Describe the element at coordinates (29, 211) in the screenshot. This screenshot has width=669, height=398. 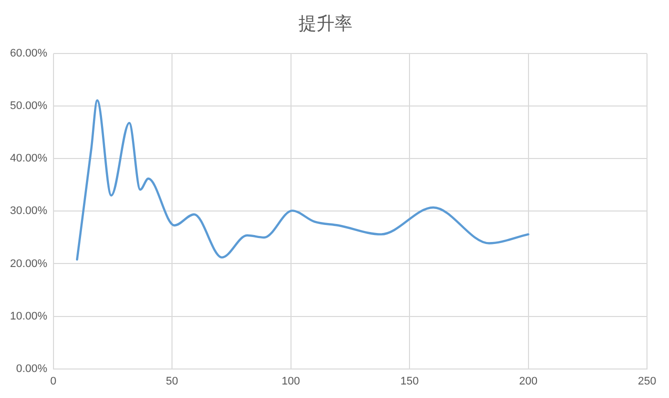
I see `y-tick-label: 30.00%` at that location.